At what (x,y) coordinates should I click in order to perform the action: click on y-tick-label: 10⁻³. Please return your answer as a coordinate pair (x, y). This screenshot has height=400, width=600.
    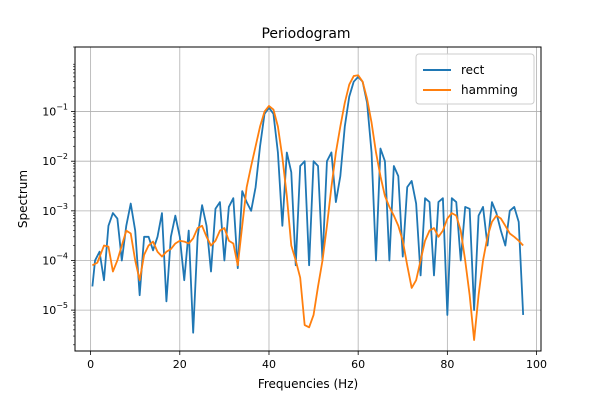
    Looking at the image, I should click on (55, 210).